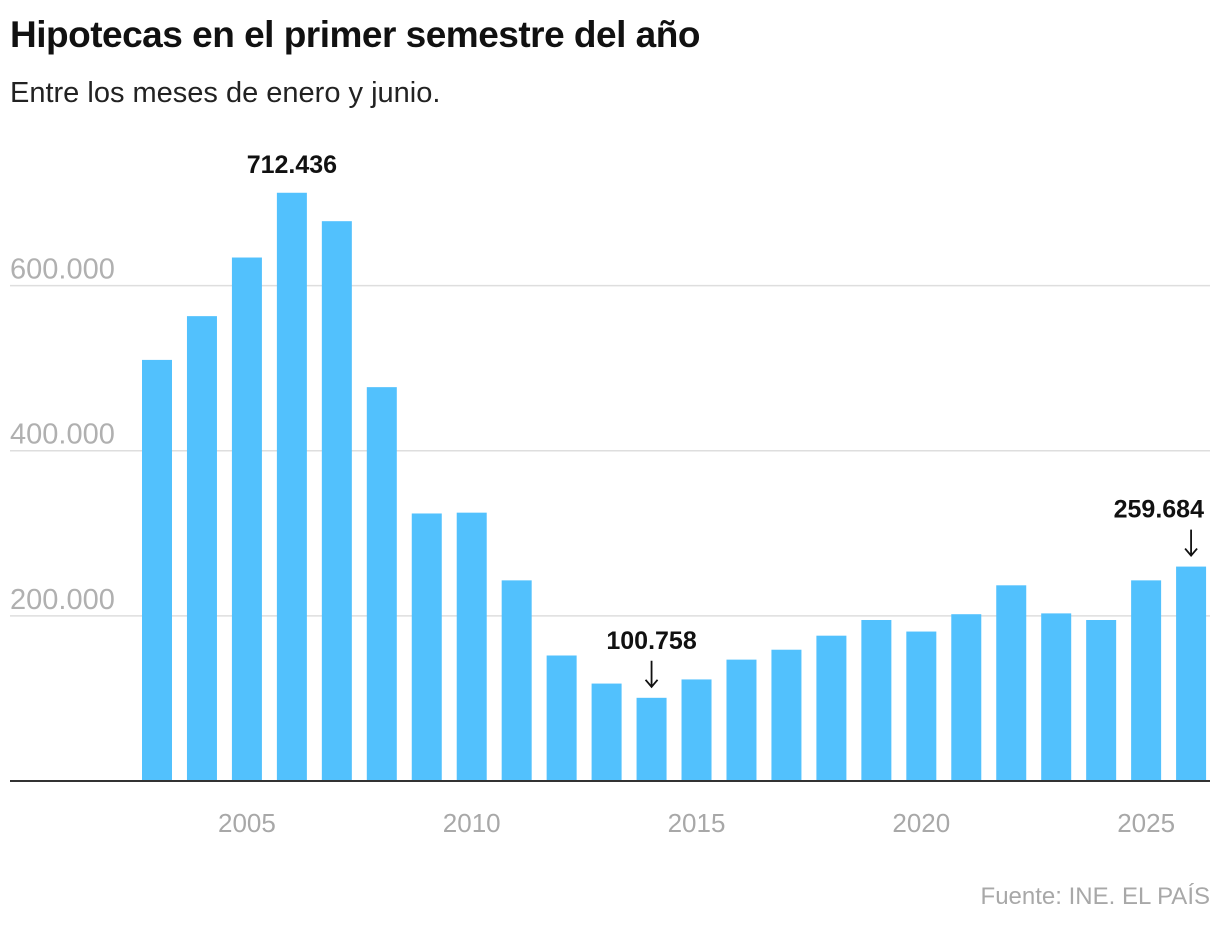 This screenshot has height=928, width=1220. I want to click on bar-2009, so click(426, 647).